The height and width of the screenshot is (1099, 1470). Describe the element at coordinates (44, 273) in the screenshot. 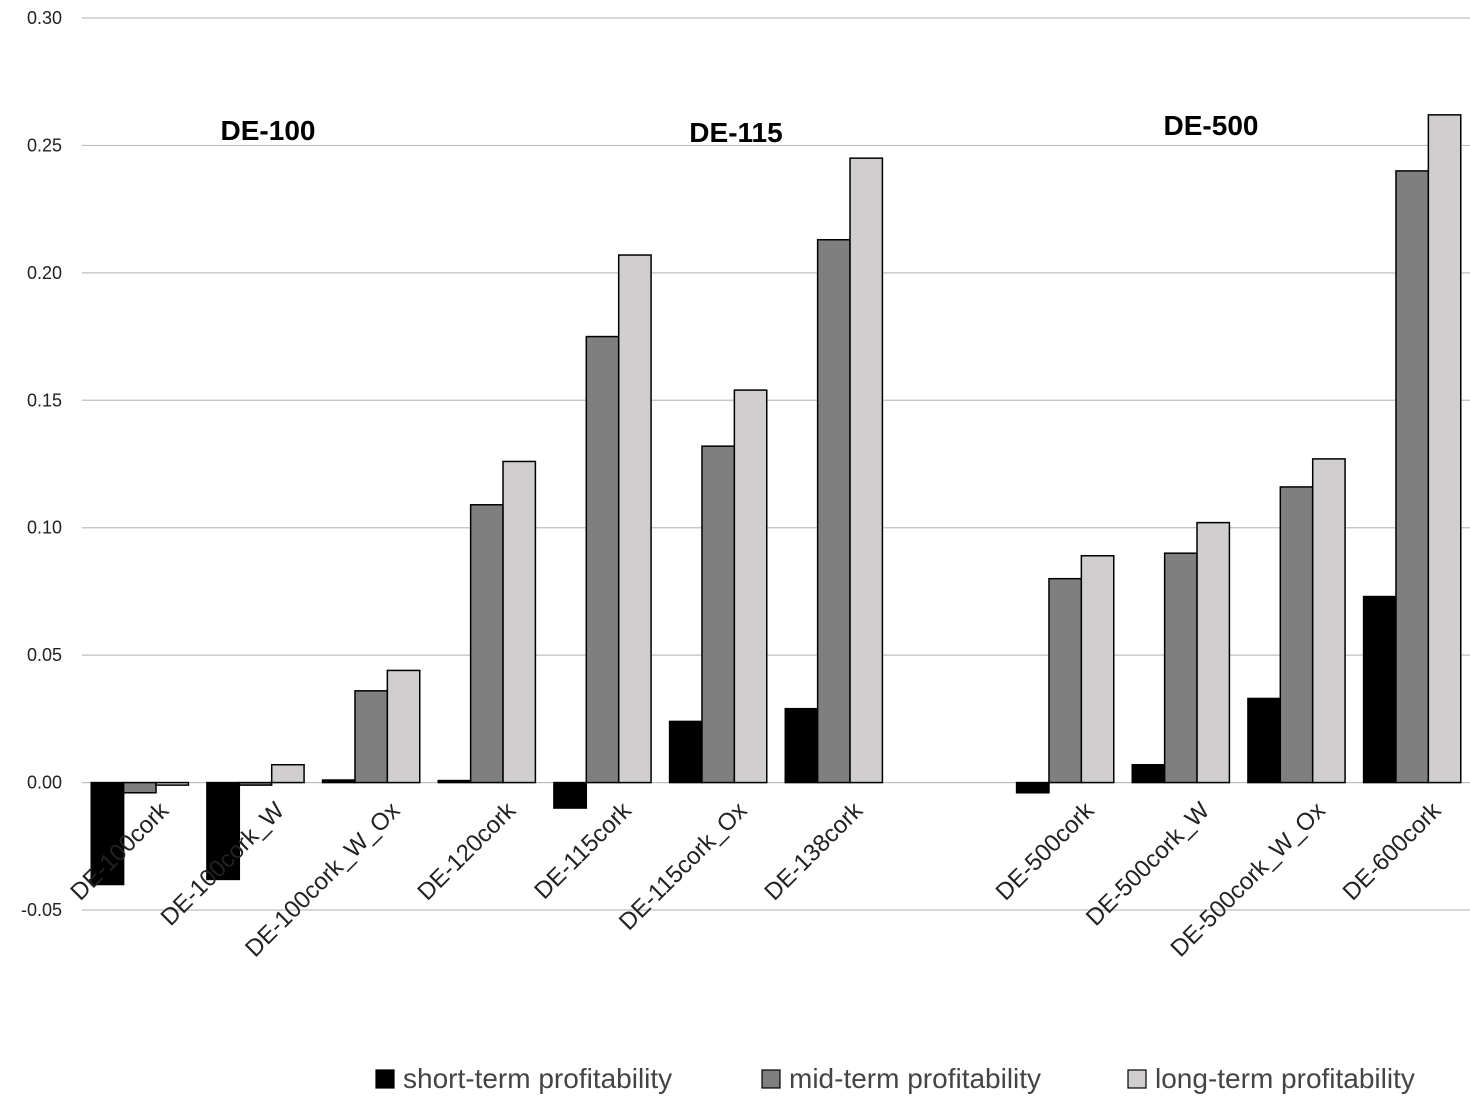

I see `y-tick-label: 0.20` at that location.